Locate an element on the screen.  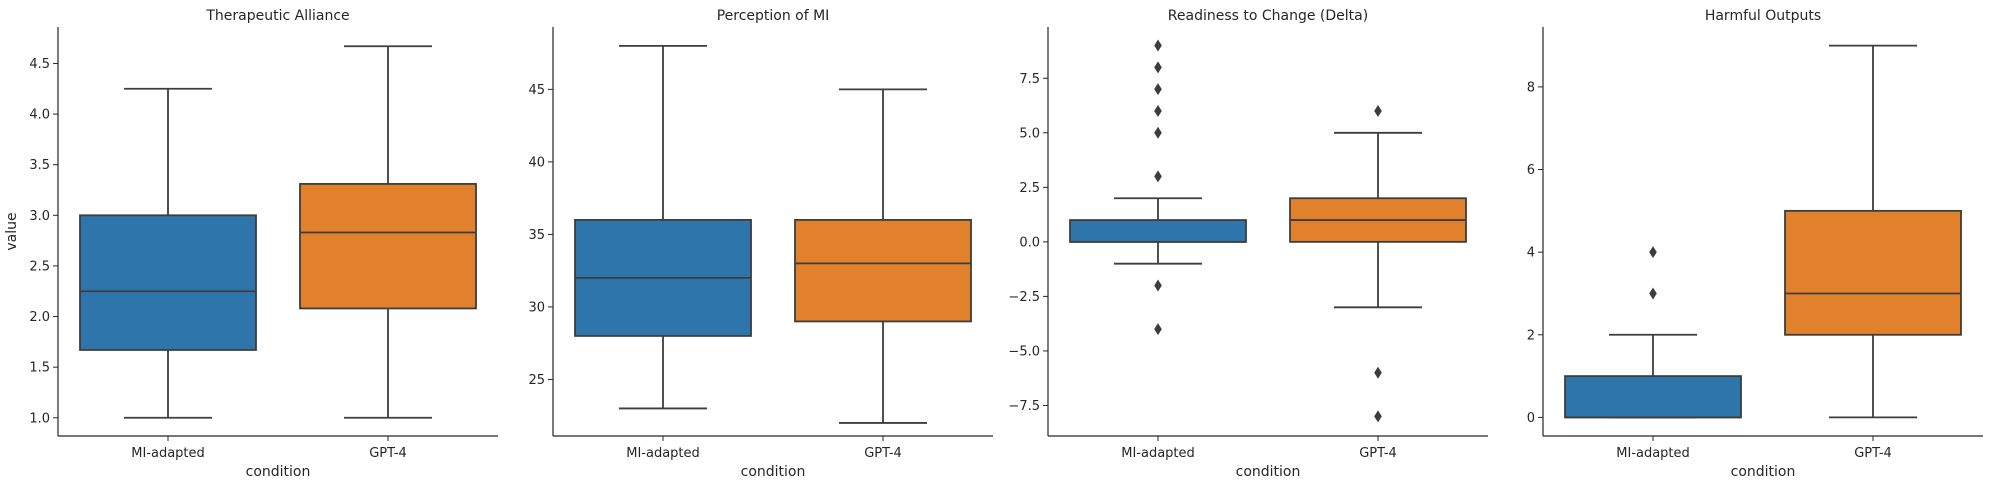
panel-title: Readiness to Change (Delta) is located at coordinates (1268, 16).